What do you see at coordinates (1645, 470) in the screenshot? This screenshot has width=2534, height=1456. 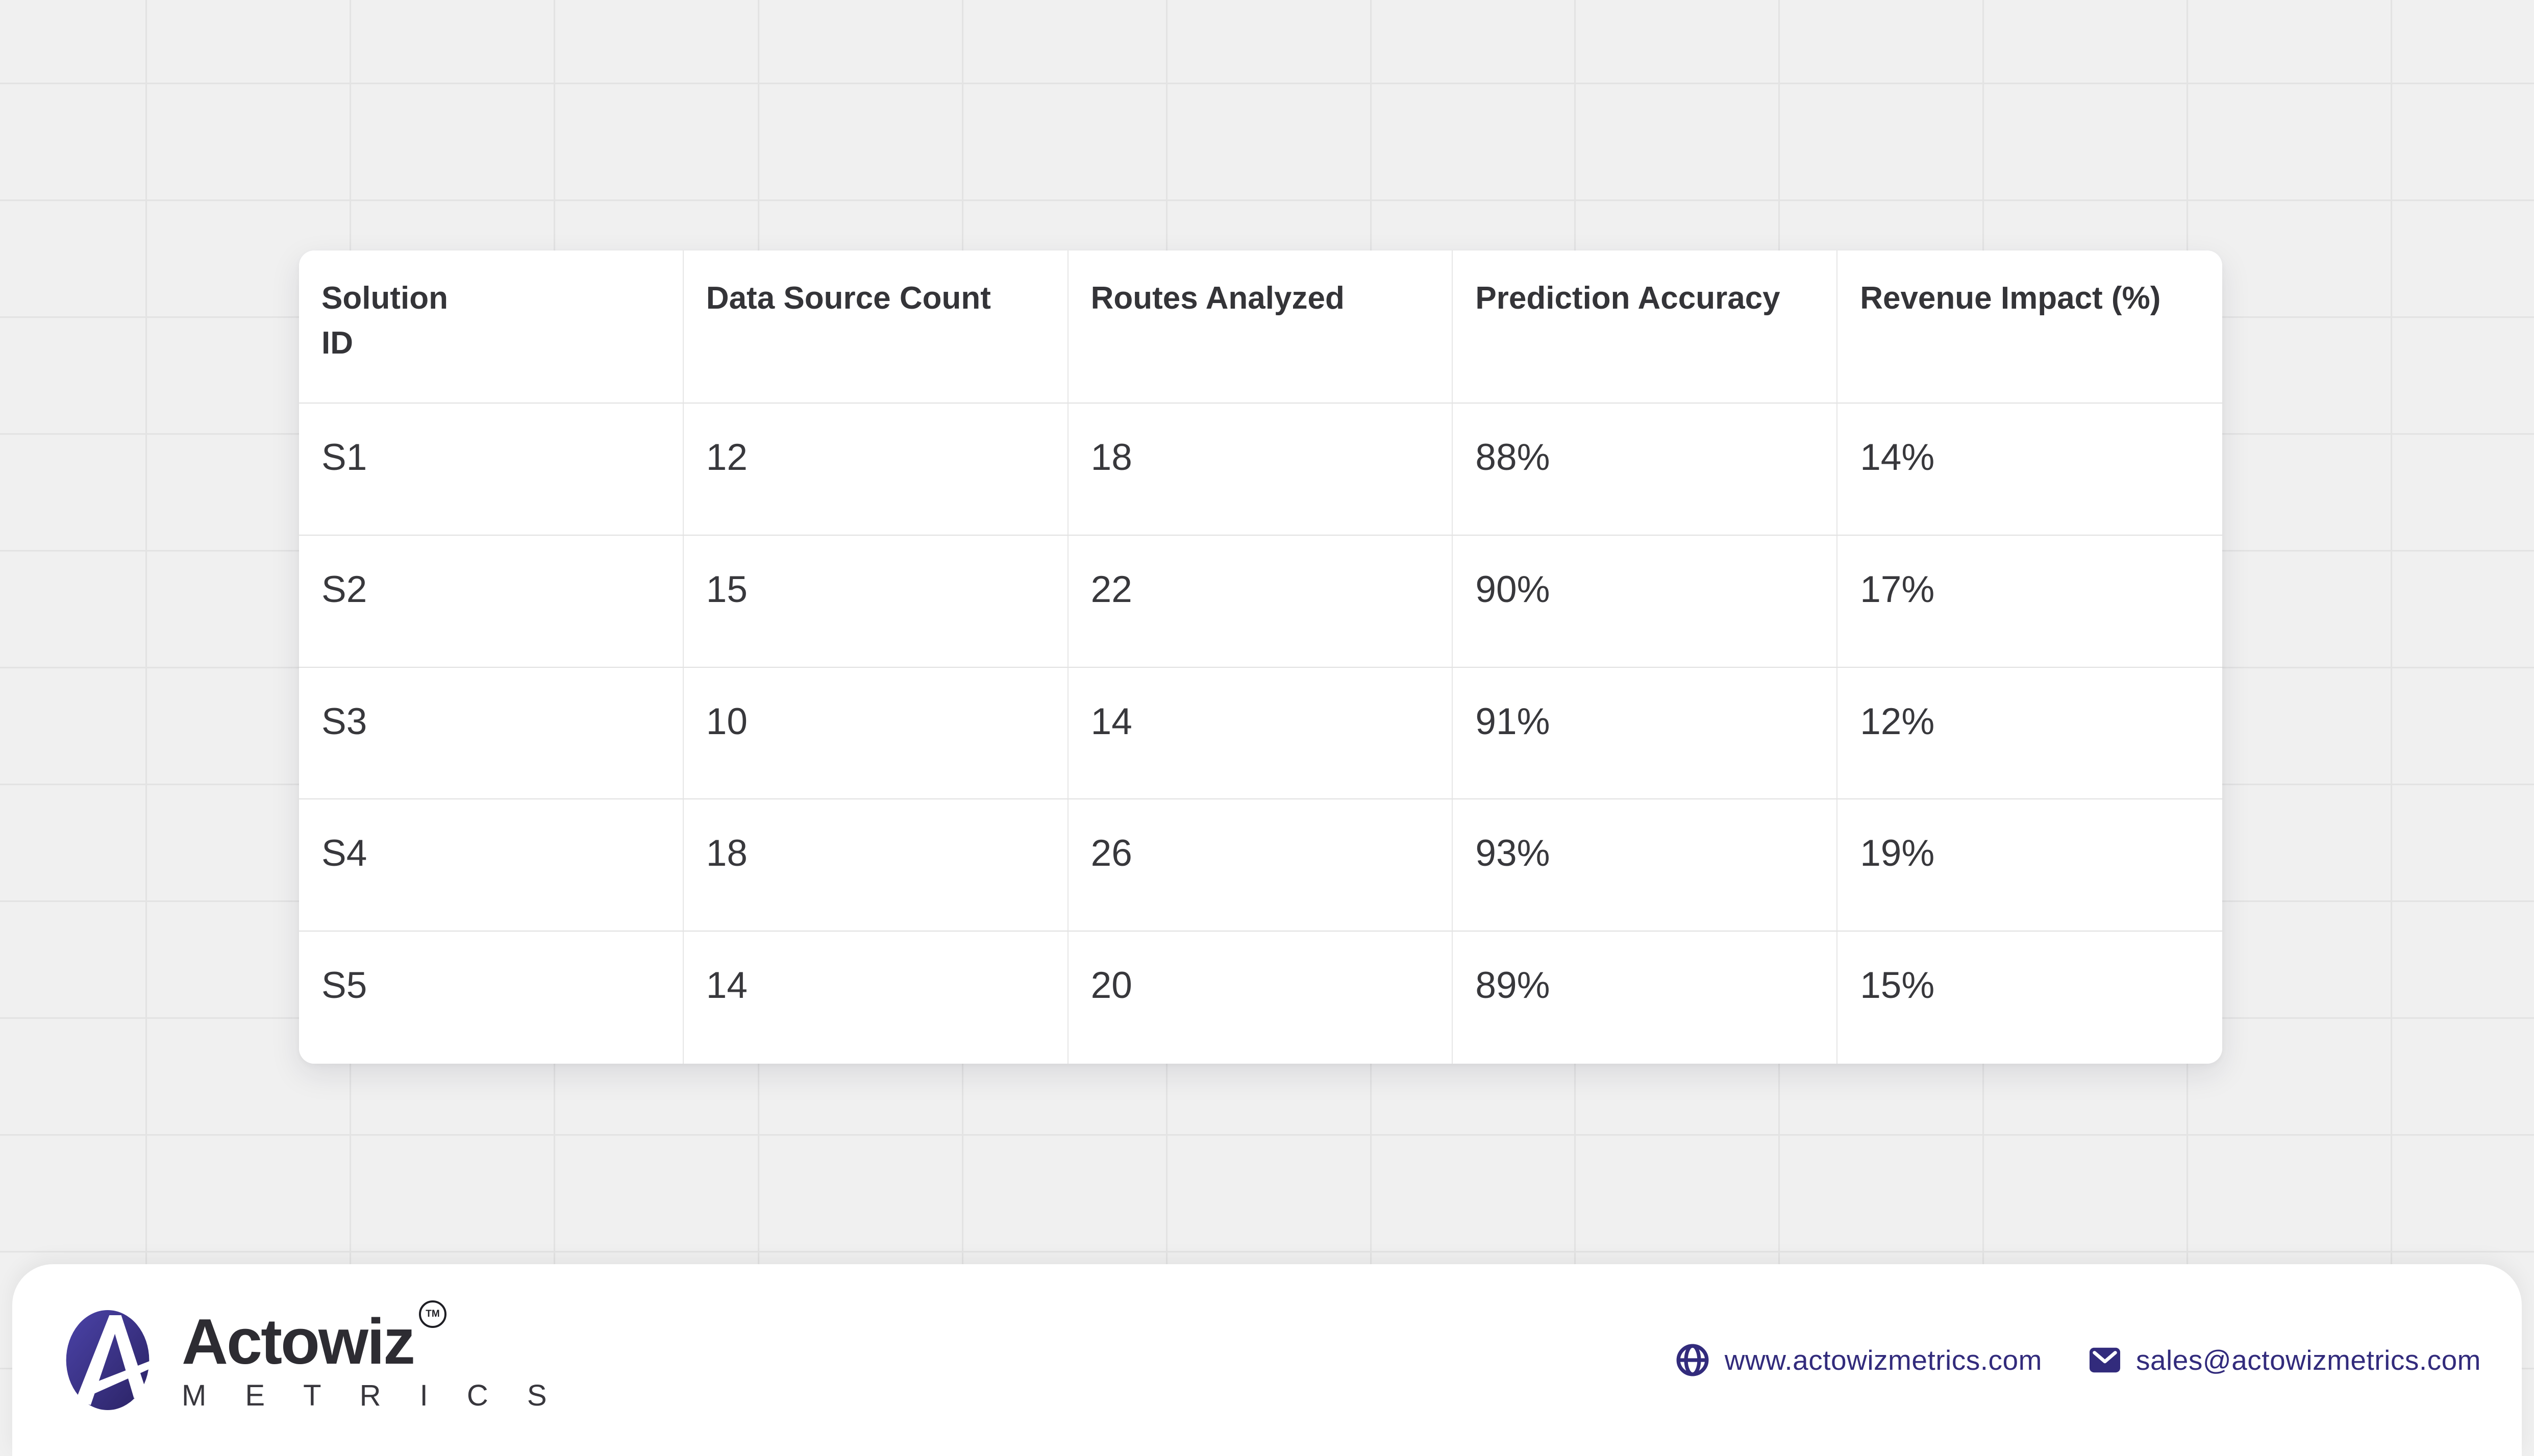 I see `table-cell: 88%` at bounding box center [1645, 470].